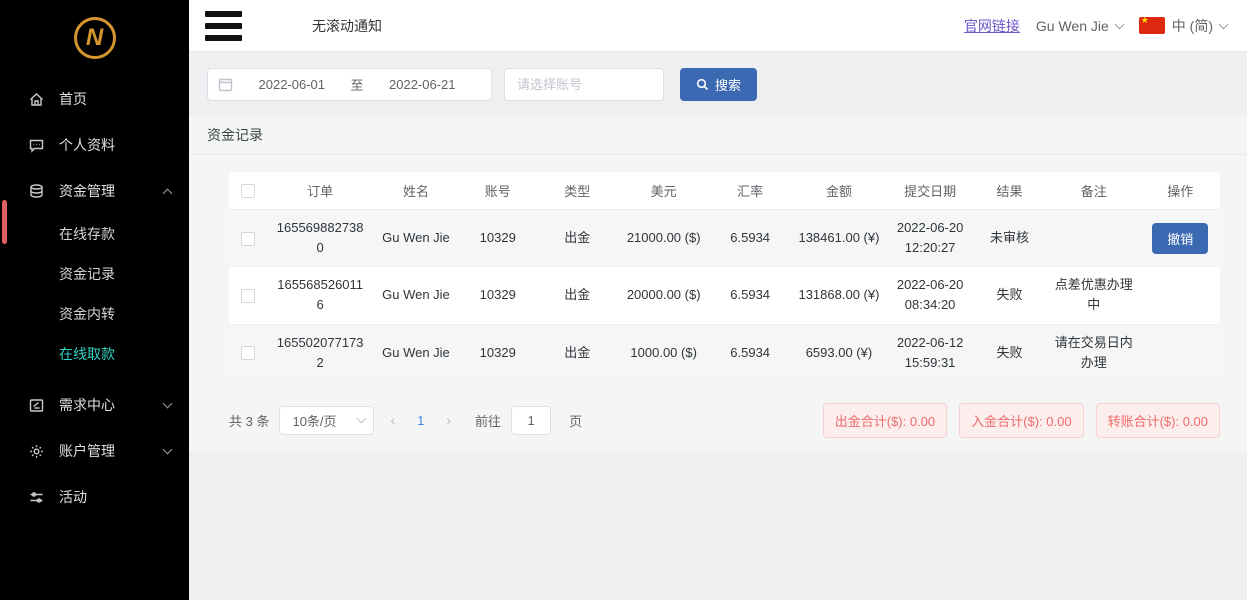 This screenshot has height=600, width=1247. What do you see at coordinates (94, 497) in the screenshot?
I see `sidebar-item-activity: 活动` at bounding box center [94, 497].